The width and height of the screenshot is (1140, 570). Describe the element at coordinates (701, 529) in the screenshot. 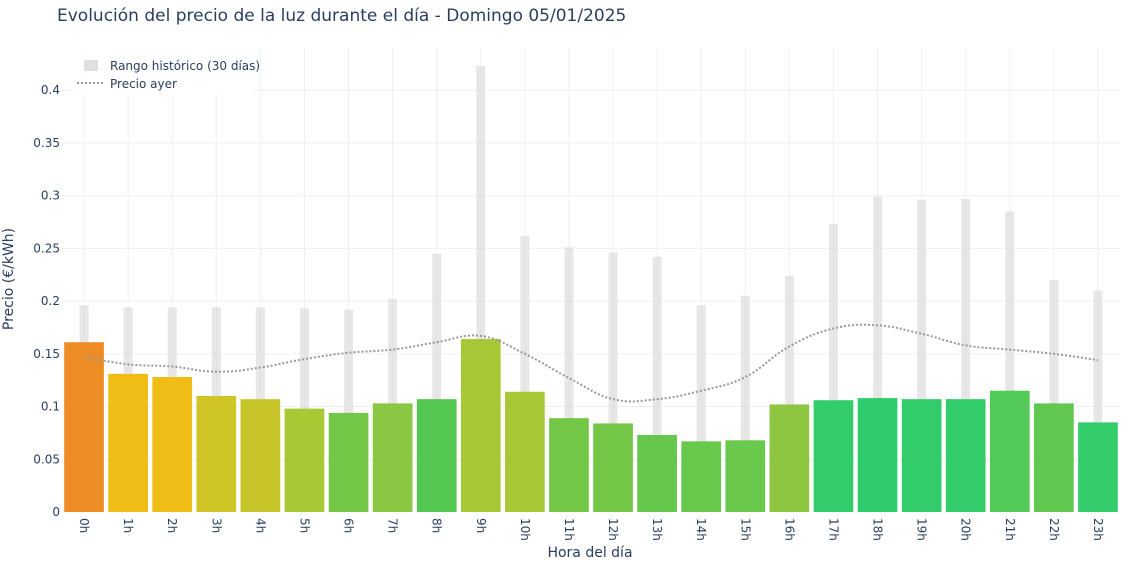

I see `x-tick-label: 14h` at that location.